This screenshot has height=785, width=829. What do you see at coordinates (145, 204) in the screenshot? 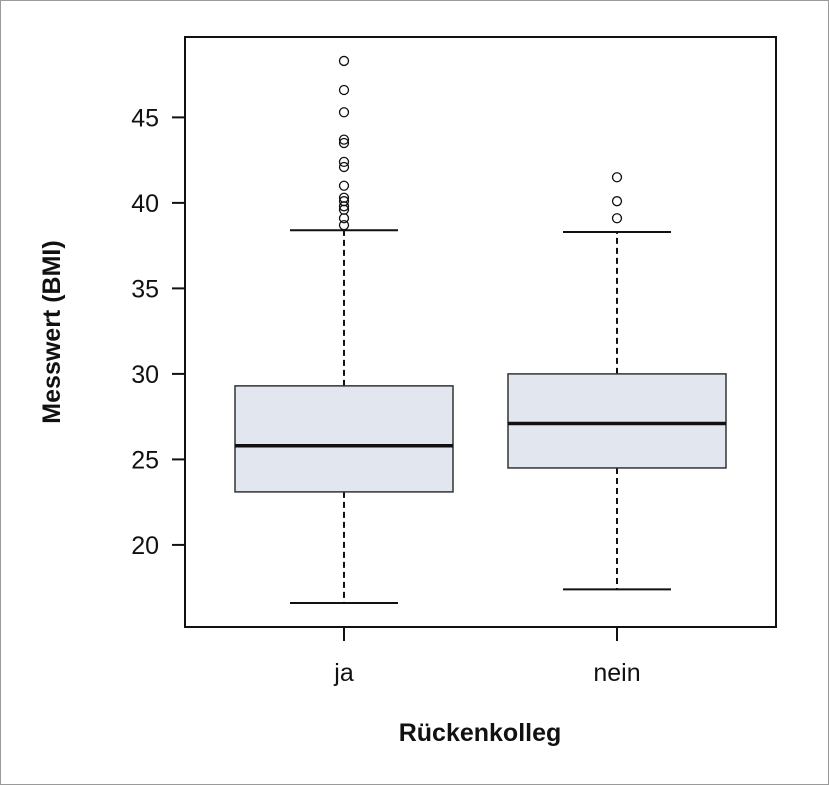
I see `y-tick-label-40: 40` at bounding box center [145, 204].